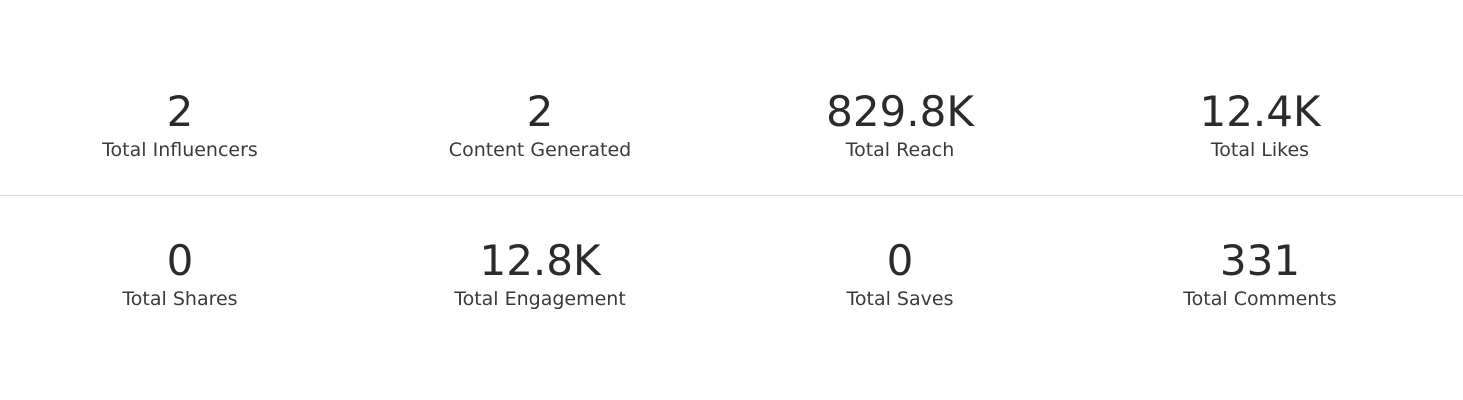 The height and width of the screenshot is (400, 1463). Describe the element at coordinates (1260, 260) in the screenshot. I see `stat-value: 331` at that location.